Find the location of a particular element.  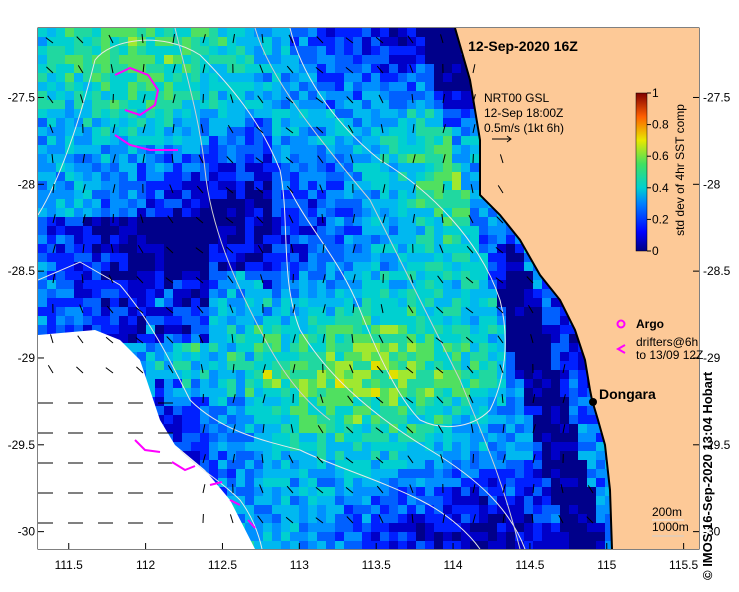

drifter-icon is located at coordinates (620, 349).